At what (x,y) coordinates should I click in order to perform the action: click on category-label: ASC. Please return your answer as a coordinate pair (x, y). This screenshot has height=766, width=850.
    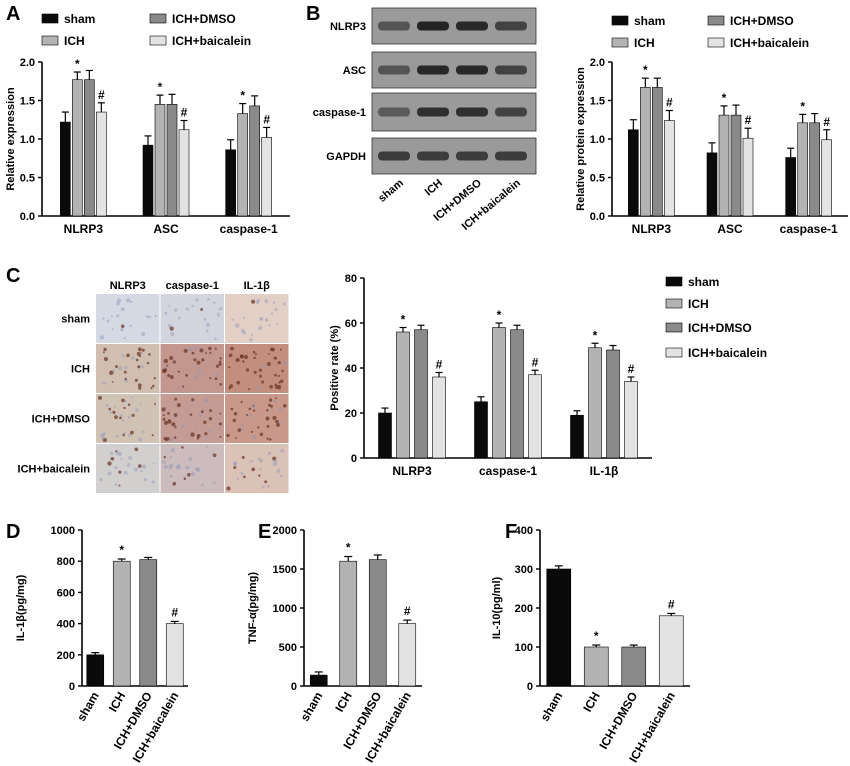
    Looking at the image, I should click on (166, 229).